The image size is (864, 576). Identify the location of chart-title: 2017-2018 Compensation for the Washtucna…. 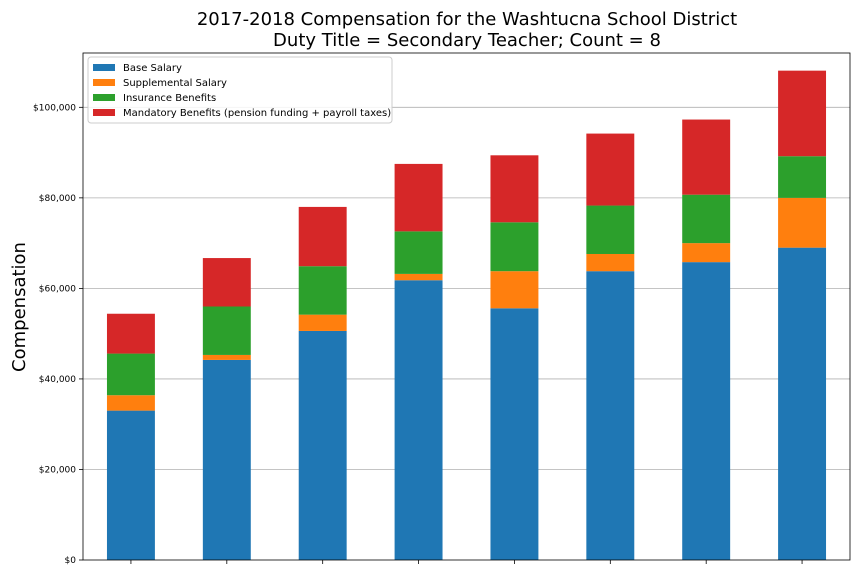
(467, 19).